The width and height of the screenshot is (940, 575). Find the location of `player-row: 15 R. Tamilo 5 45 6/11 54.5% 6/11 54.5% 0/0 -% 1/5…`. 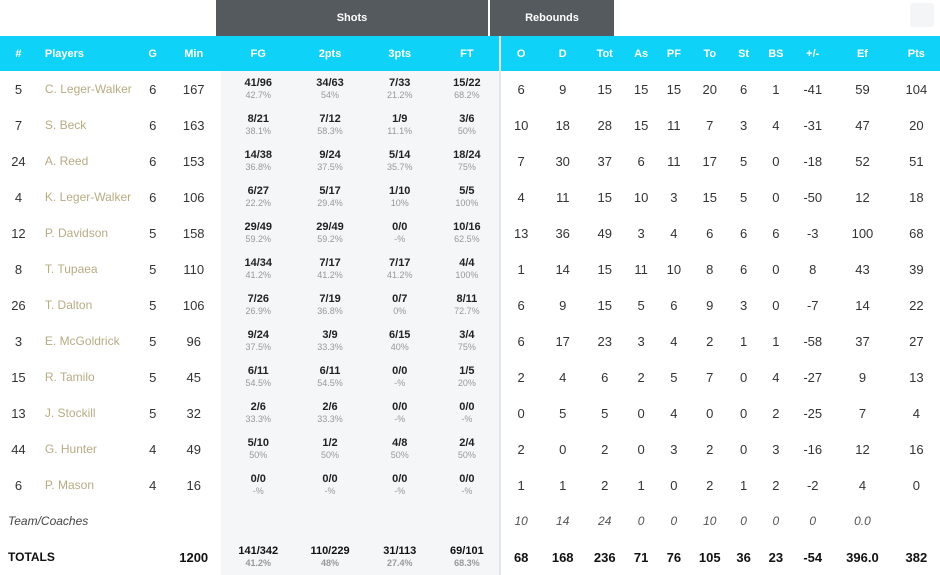

player-row: 15 R. Tamilo 5 45 6/11 54.5% 6/11 54.5% 0/0 -% 1/5… is located at coordinates (470, 377).